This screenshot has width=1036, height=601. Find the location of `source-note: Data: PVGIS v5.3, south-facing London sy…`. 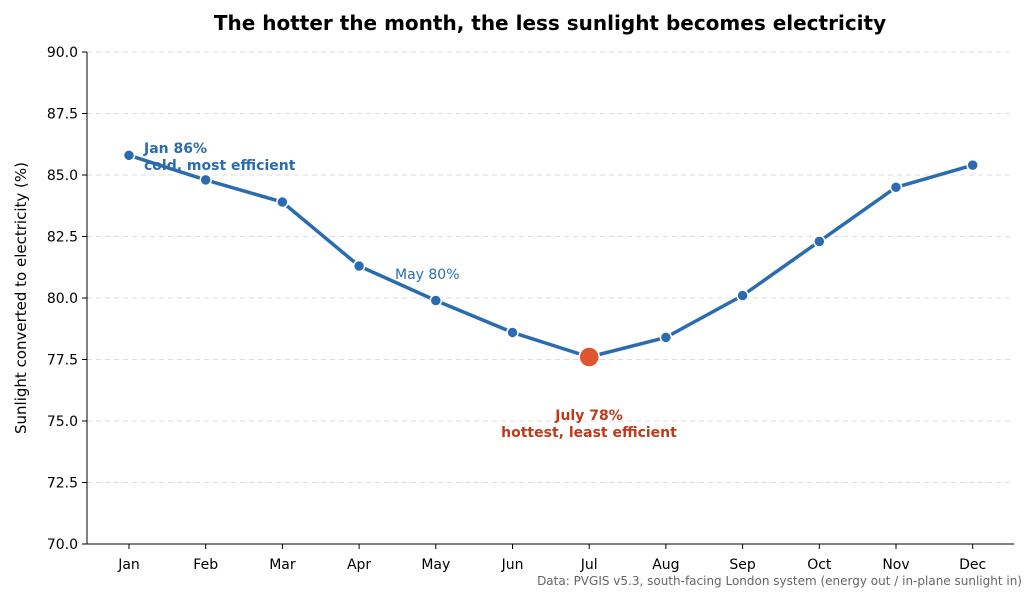

source-note: Data: PVGIS v5.3, south-facing London sy… is located at coordinates (779, 581).